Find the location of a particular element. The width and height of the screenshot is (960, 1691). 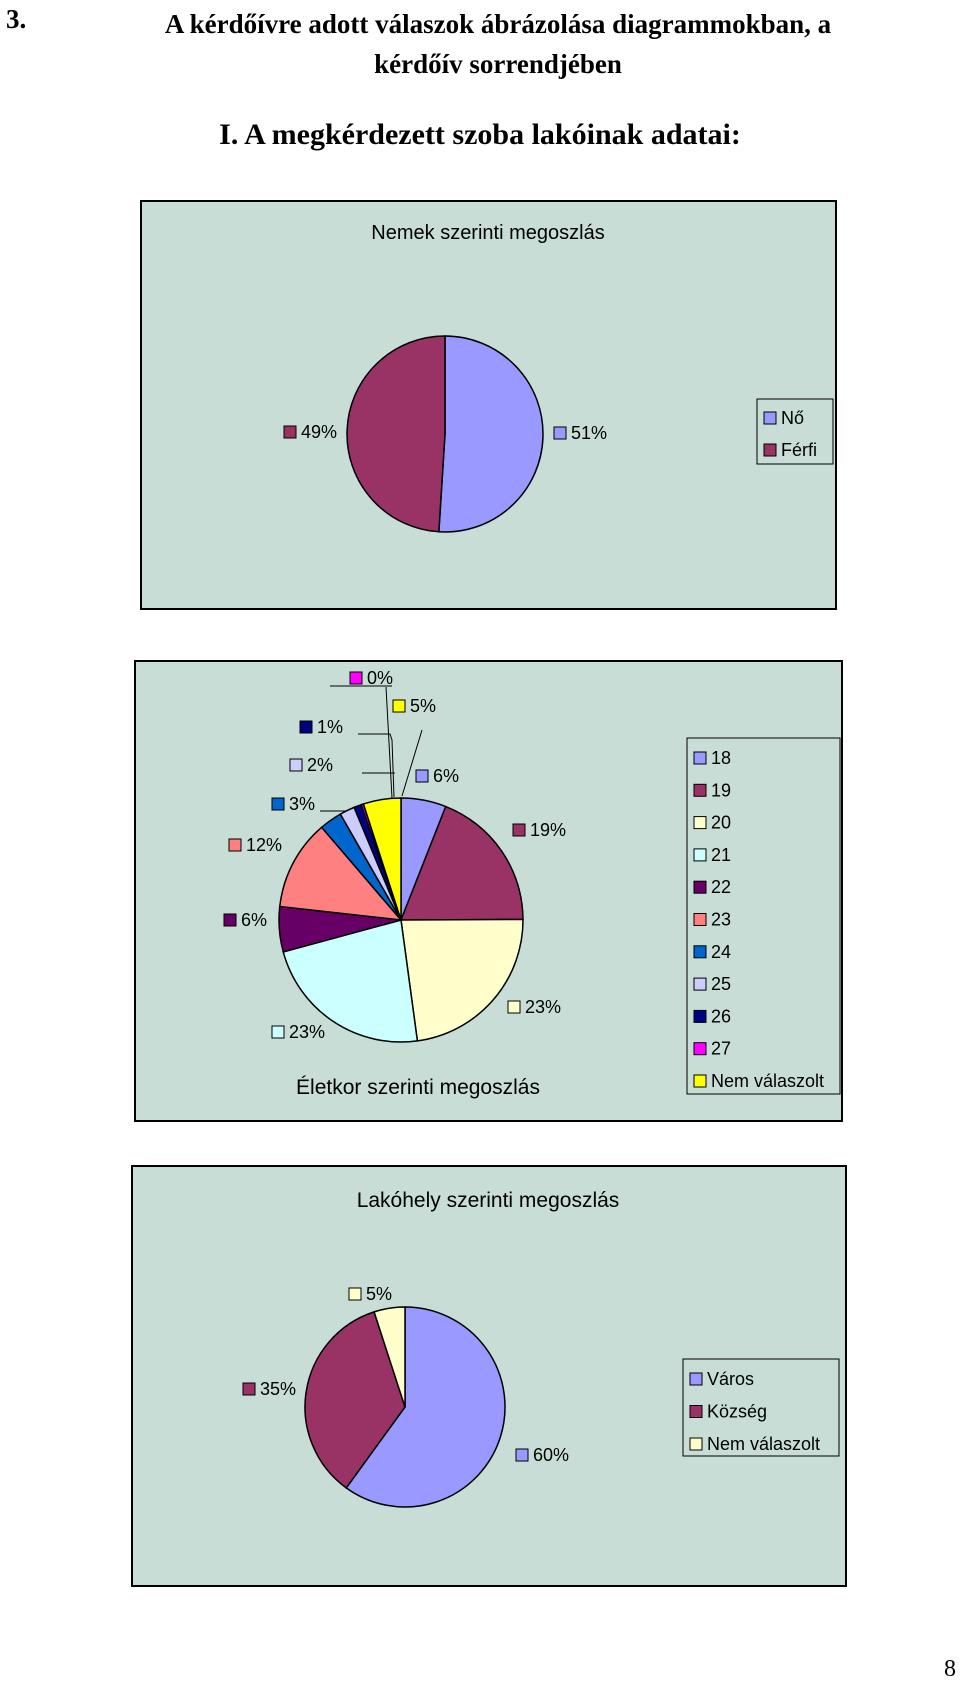

residence-chart-legend: Város Község Nem válaszolt is located at coordinates (761, 1407).